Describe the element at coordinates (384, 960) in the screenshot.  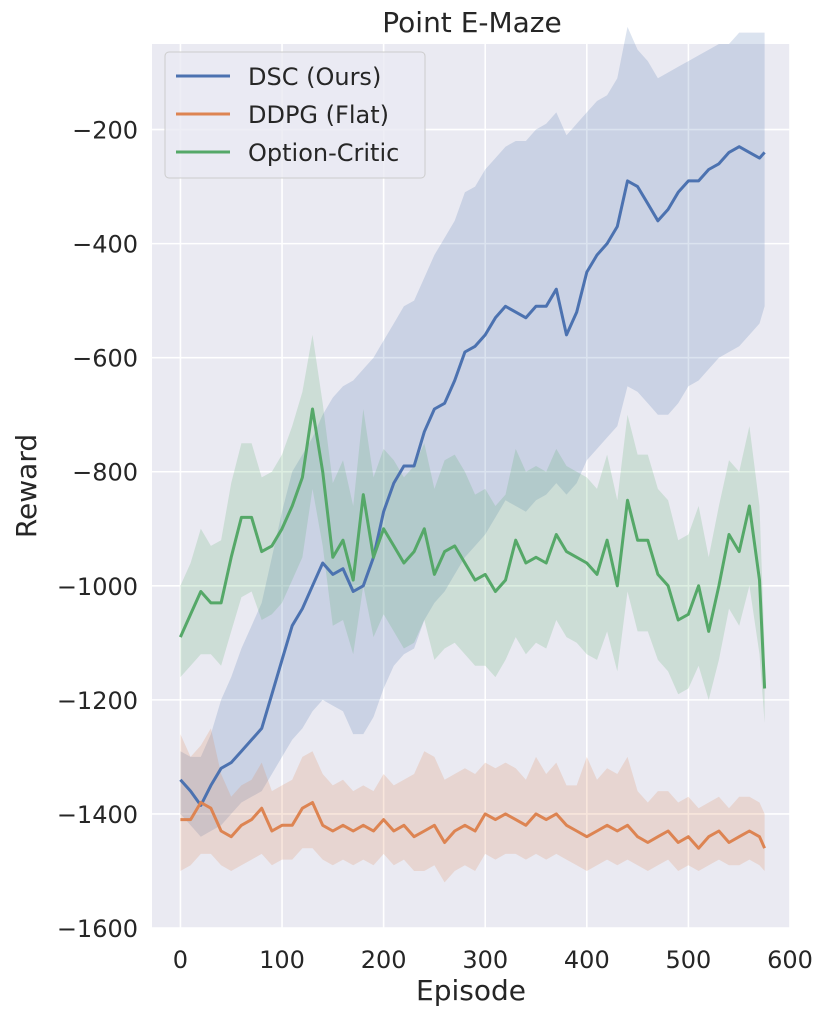
I see `x-tick-label: 200` at that location.